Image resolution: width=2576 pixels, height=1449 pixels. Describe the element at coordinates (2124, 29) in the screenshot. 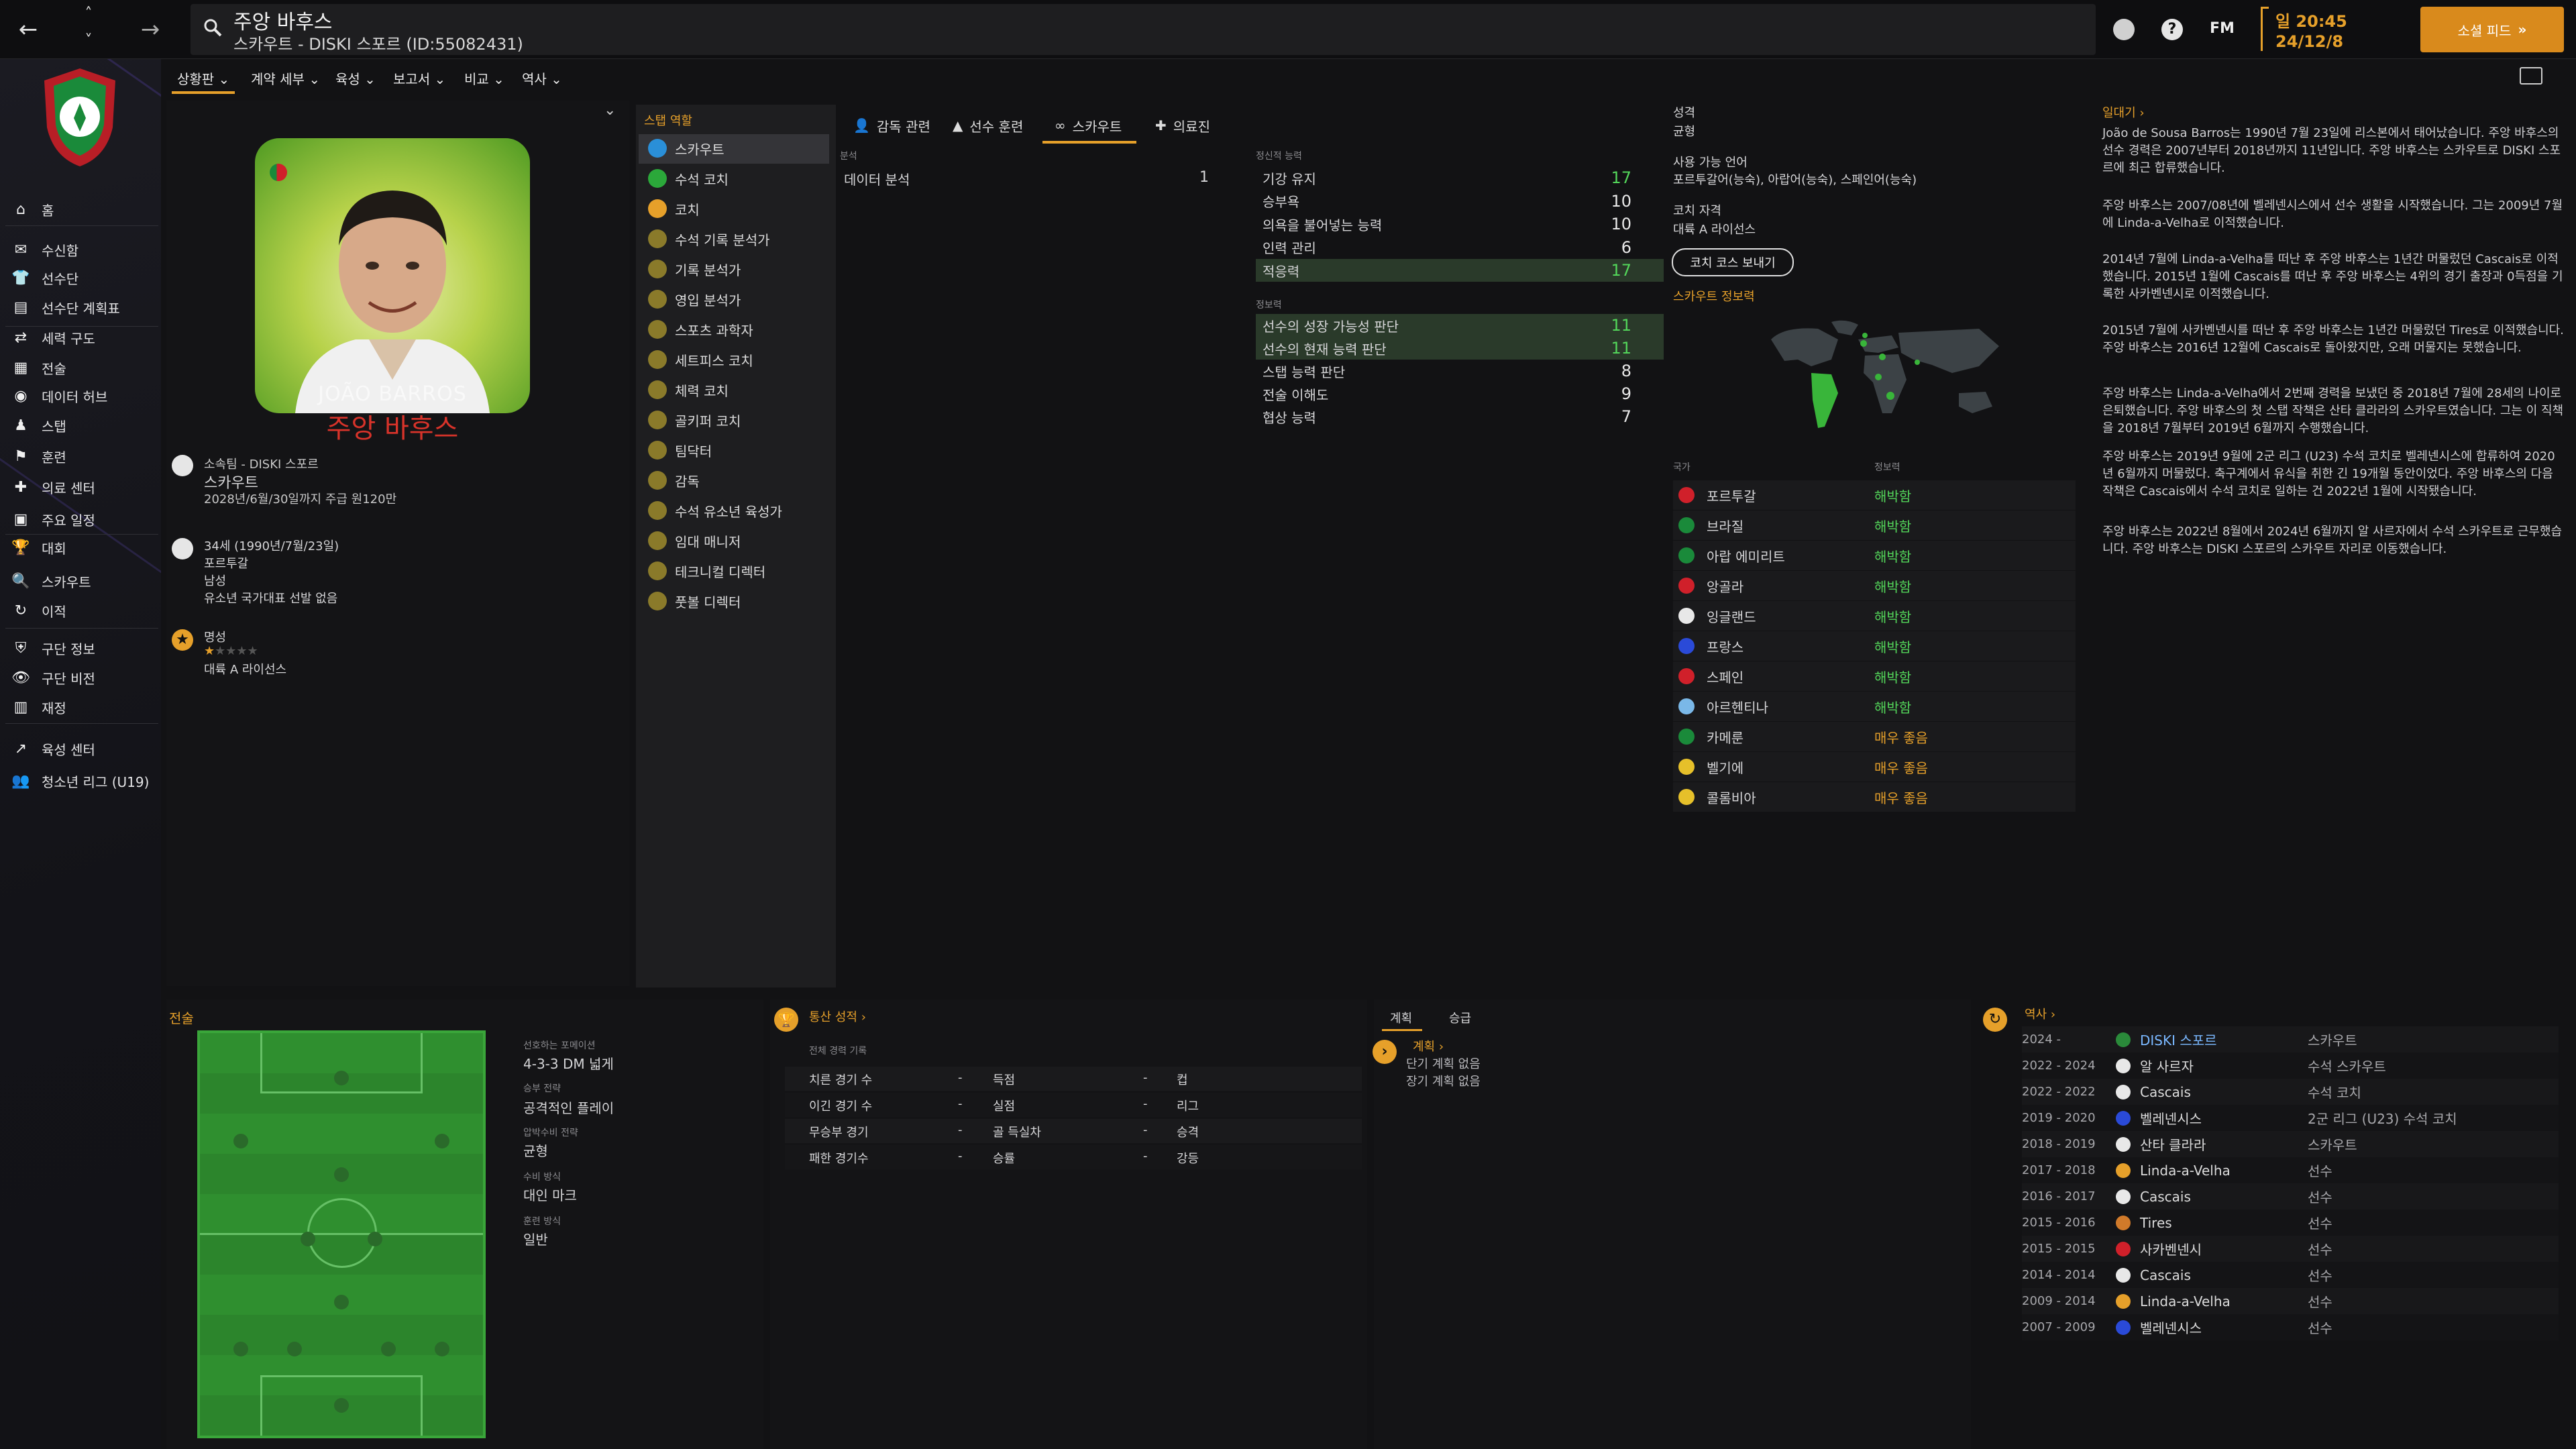

I see `globe-icon` at that location.